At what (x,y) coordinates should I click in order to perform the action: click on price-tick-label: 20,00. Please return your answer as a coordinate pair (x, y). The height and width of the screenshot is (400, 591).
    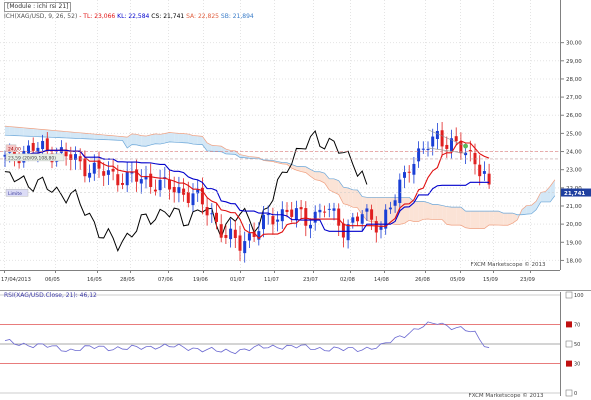
    Looking at the image, I should click on (574, 225).